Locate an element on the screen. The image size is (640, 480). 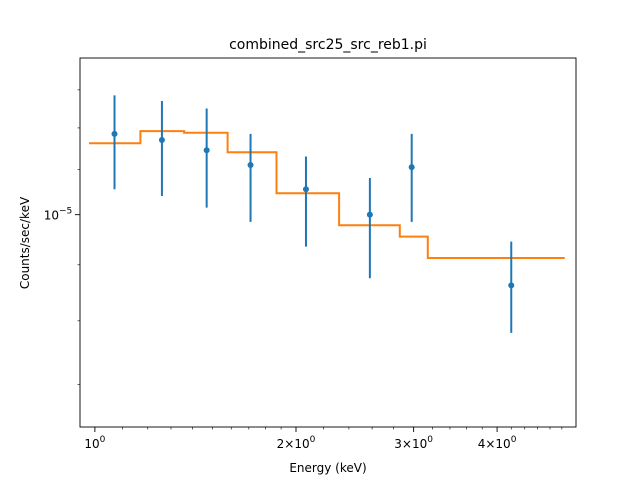
x-tick-label: 3×100 is located at coordinates (413, 443).